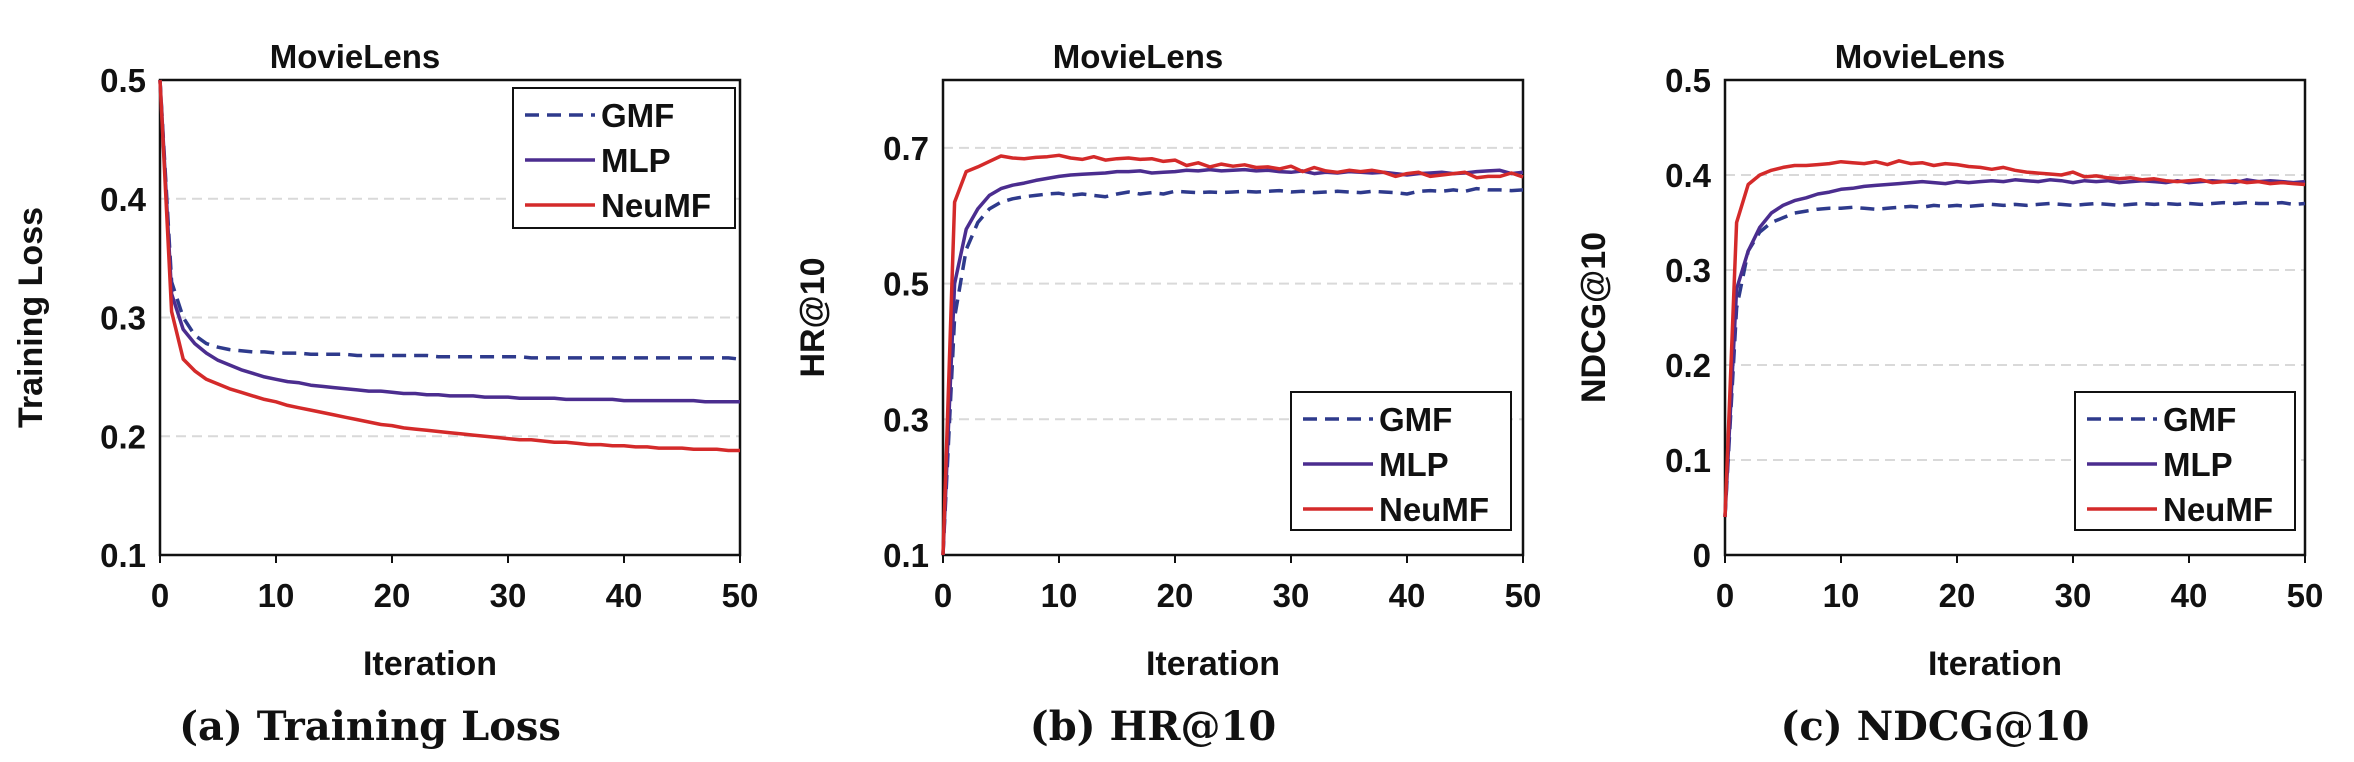 This screenshot has width=2354, height=762. Describe the element at coordinates (370, 726) in the screenshot. I see `panel-caption: (a) Training Loss` at that location.